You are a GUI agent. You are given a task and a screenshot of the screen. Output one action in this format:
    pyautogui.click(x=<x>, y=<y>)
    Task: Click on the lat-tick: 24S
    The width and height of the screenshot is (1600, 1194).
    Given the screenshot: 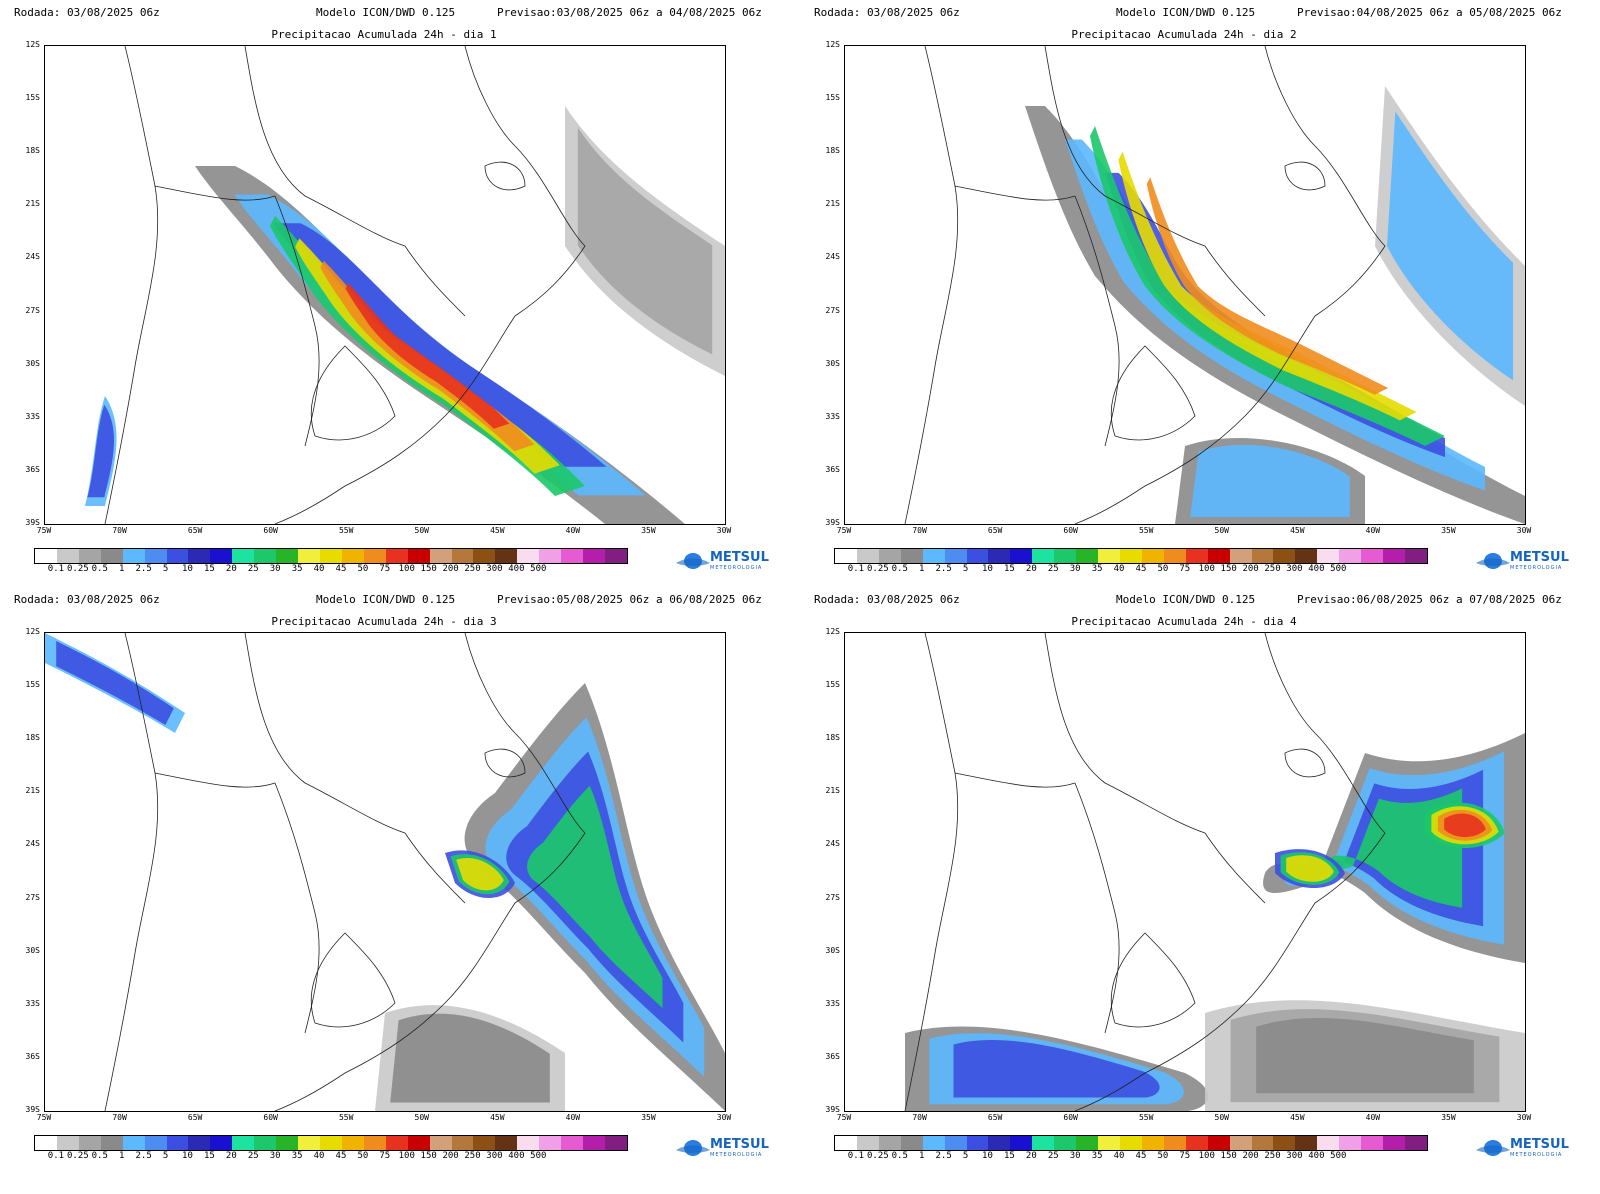 What is the action you would take?
    pyautogui.click(x=832, y=844)
    